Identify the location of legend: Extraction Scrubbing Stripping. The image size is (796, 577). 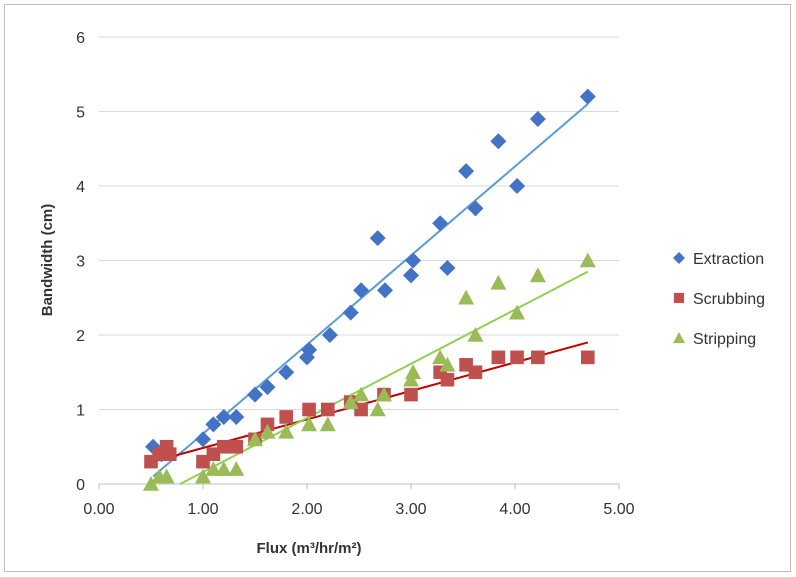
(719, 299).